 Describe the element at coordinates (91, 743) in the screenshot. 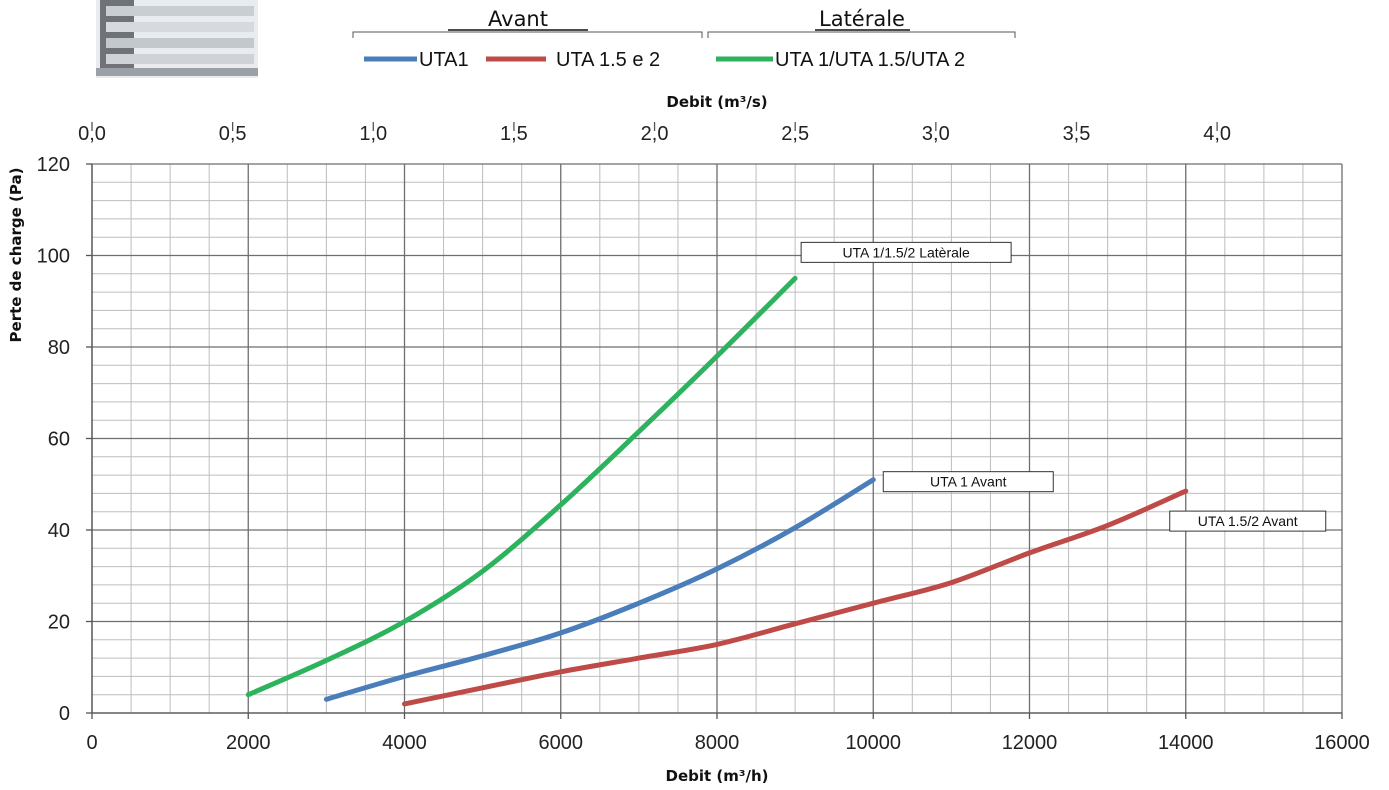

I see `x-tick-label: 0` at that location.